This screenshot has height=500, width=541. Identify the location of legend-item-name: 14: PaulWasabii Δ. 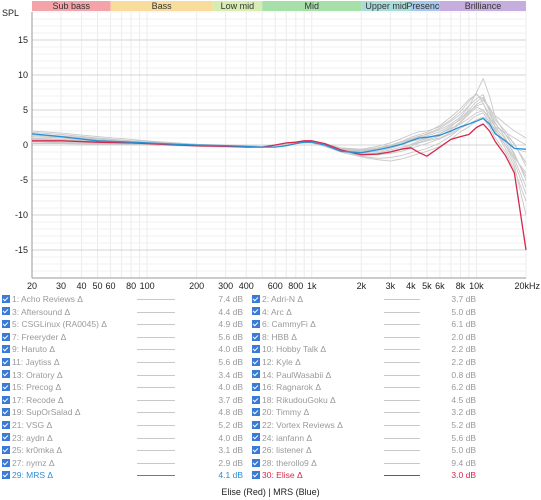
(297, 374).